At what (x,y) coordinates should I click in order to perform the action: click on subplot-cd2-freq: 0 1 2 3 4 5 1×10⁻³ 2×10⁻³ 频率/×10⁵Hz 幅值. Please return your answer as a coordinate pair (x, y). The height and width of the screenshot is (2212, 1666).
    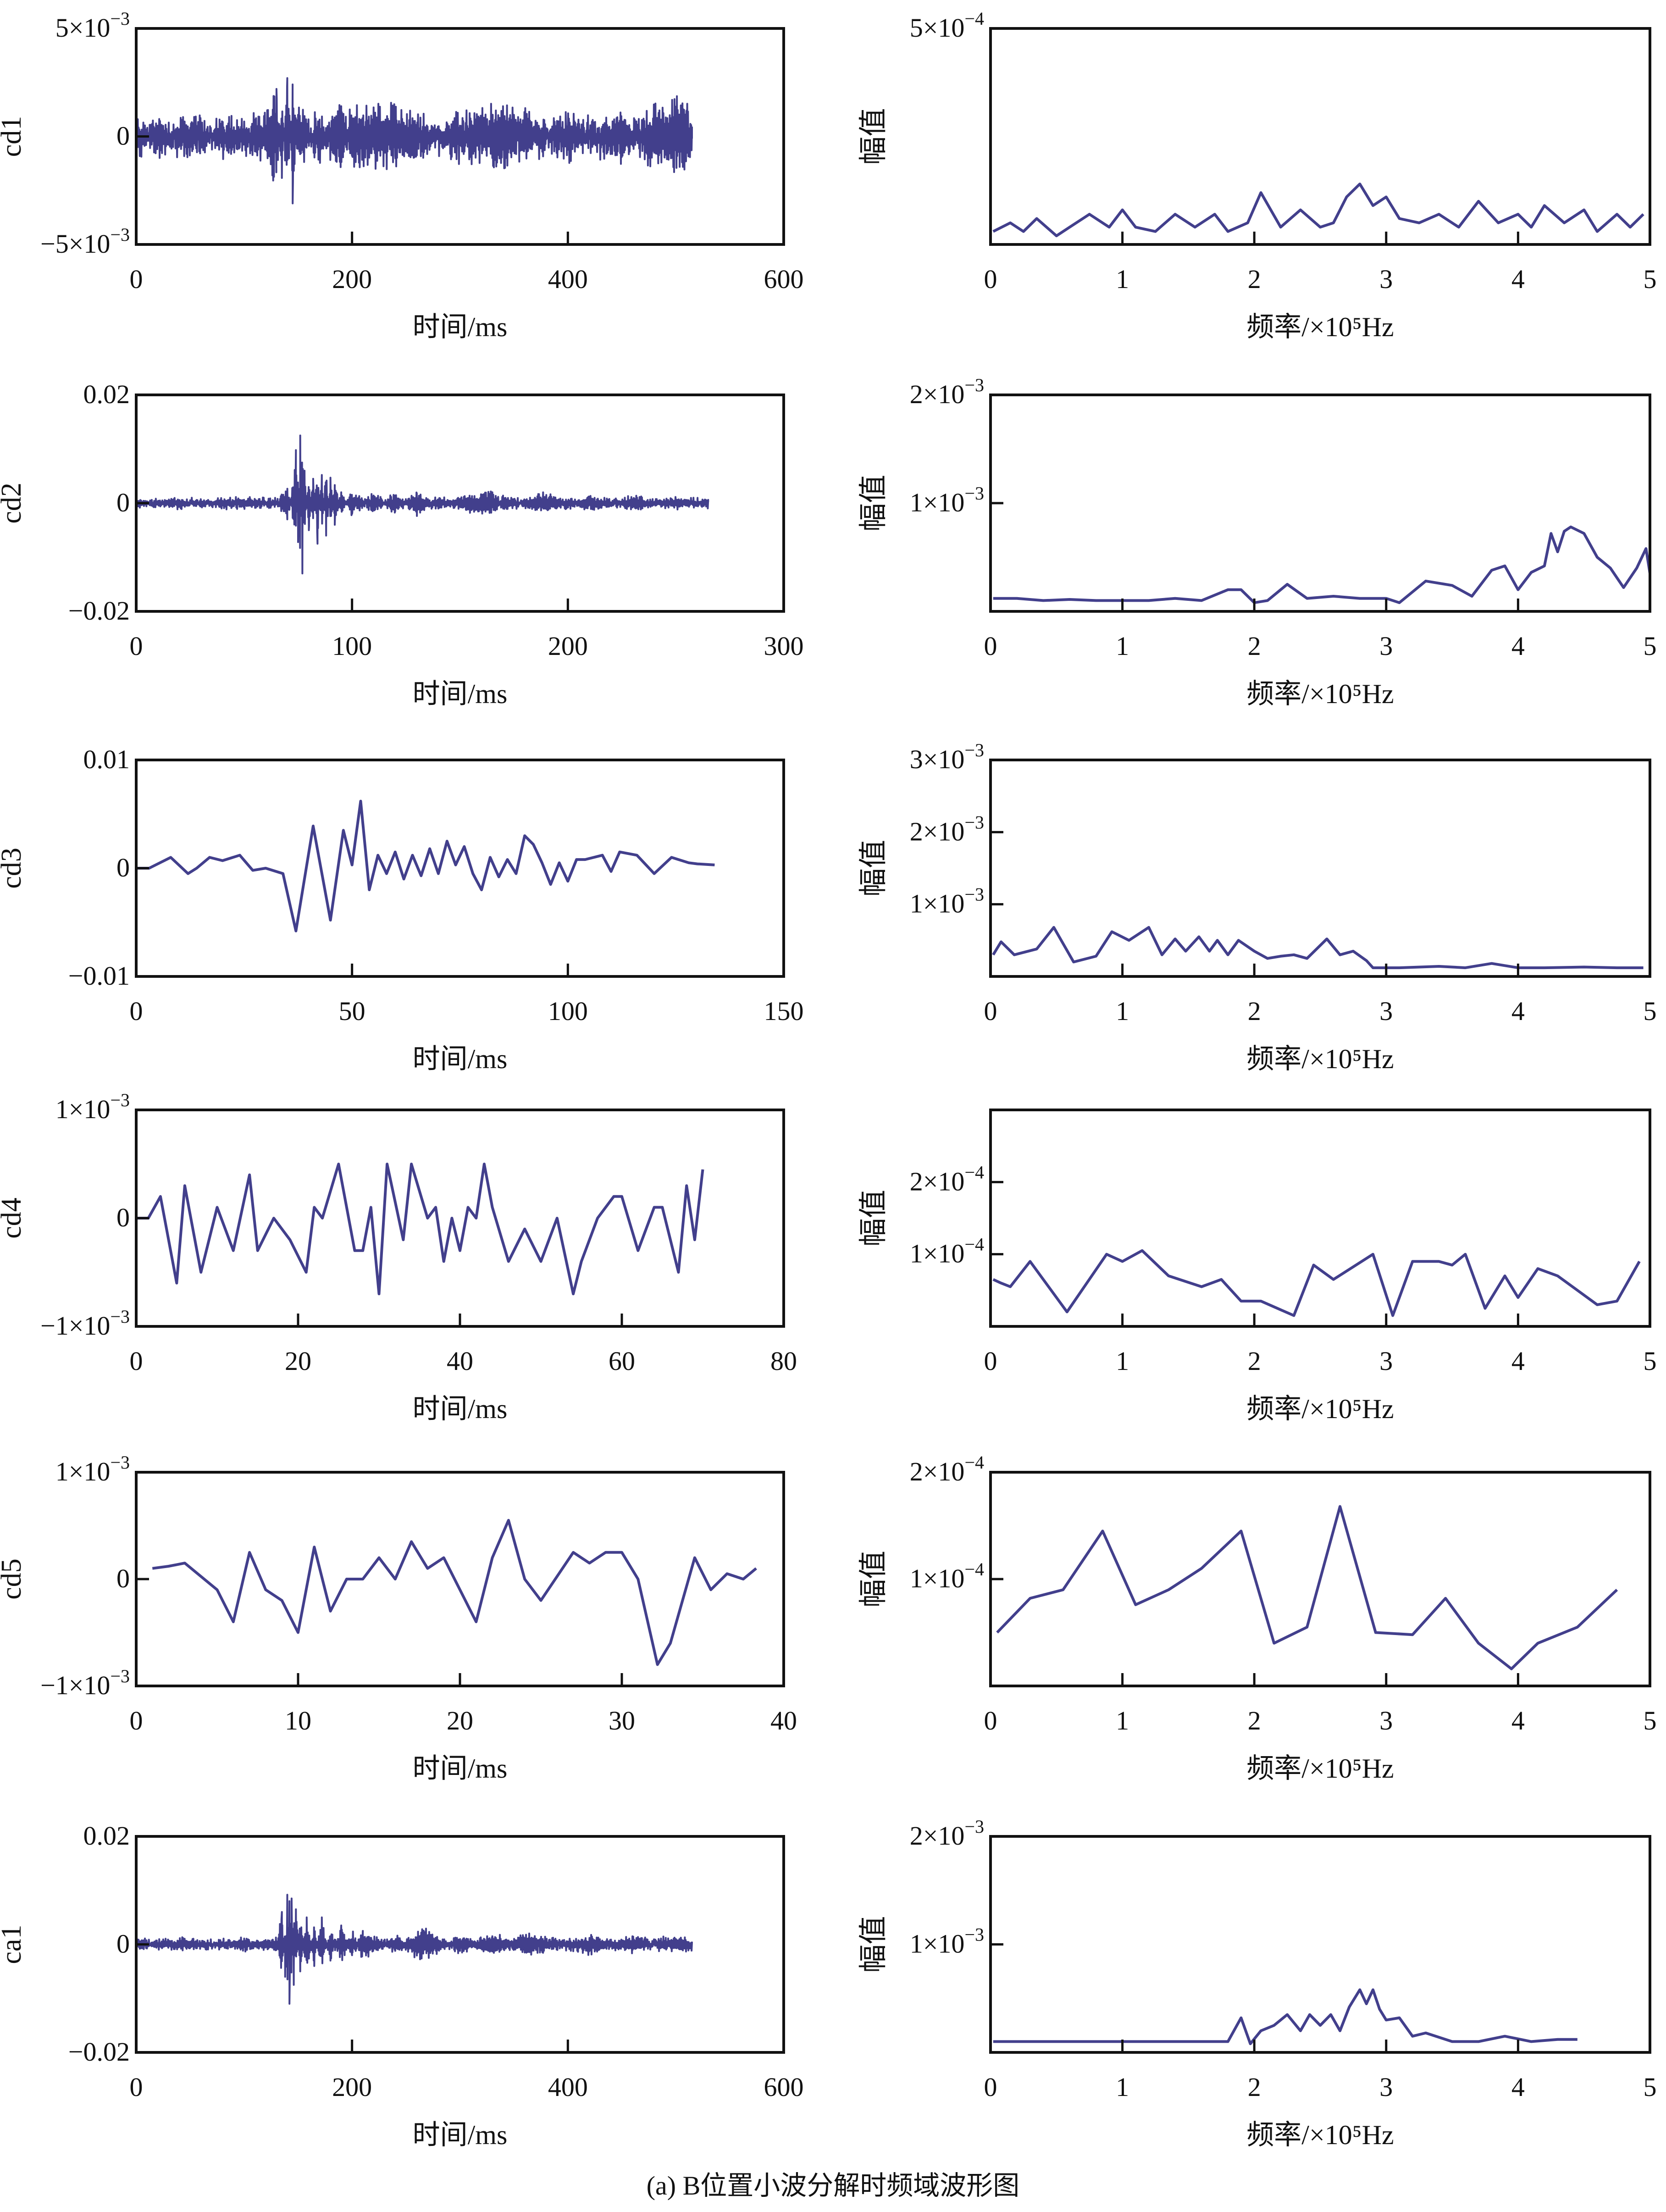
    Looking at the image, I should click on (1257, 542).